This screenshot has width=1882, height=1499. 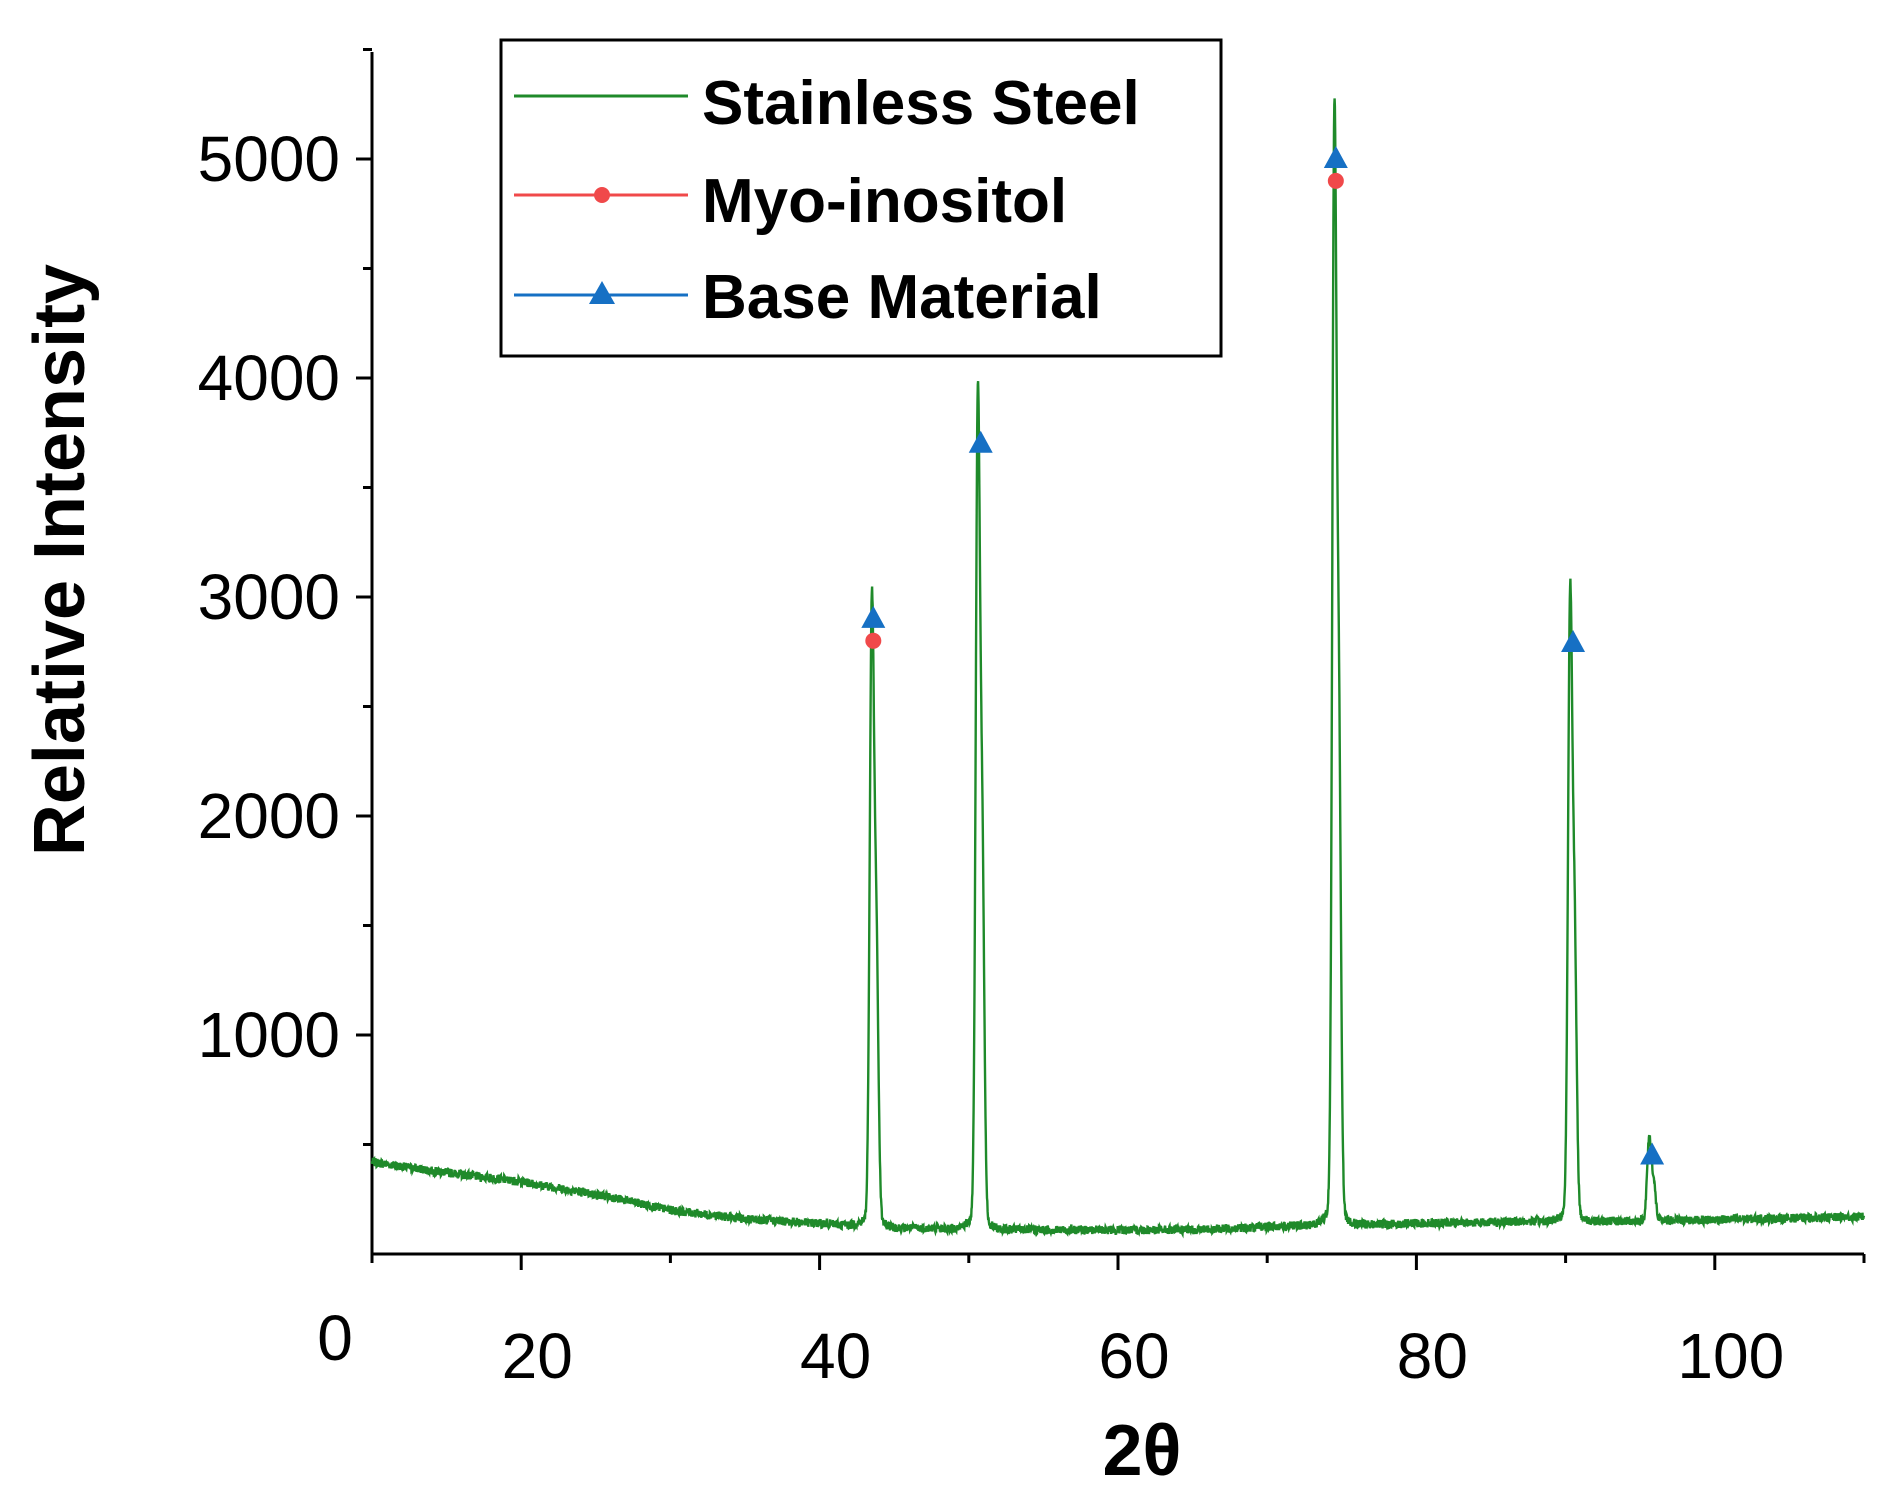 What do you see at coordinates (269, 159) in the screenshot?
I see `y-tick-label: 5000` at bounding box center [269, 159].